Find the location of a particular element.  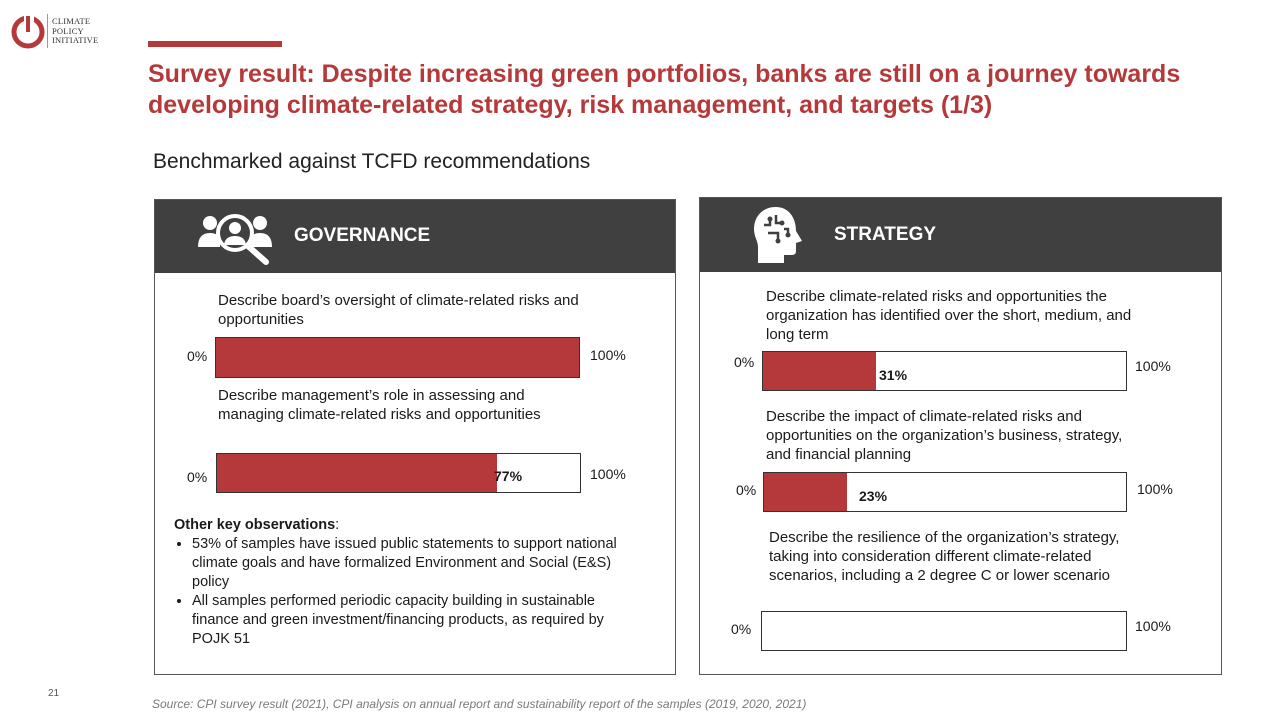

governance-item-2-max: 100% is located at coordinates (608, 474).